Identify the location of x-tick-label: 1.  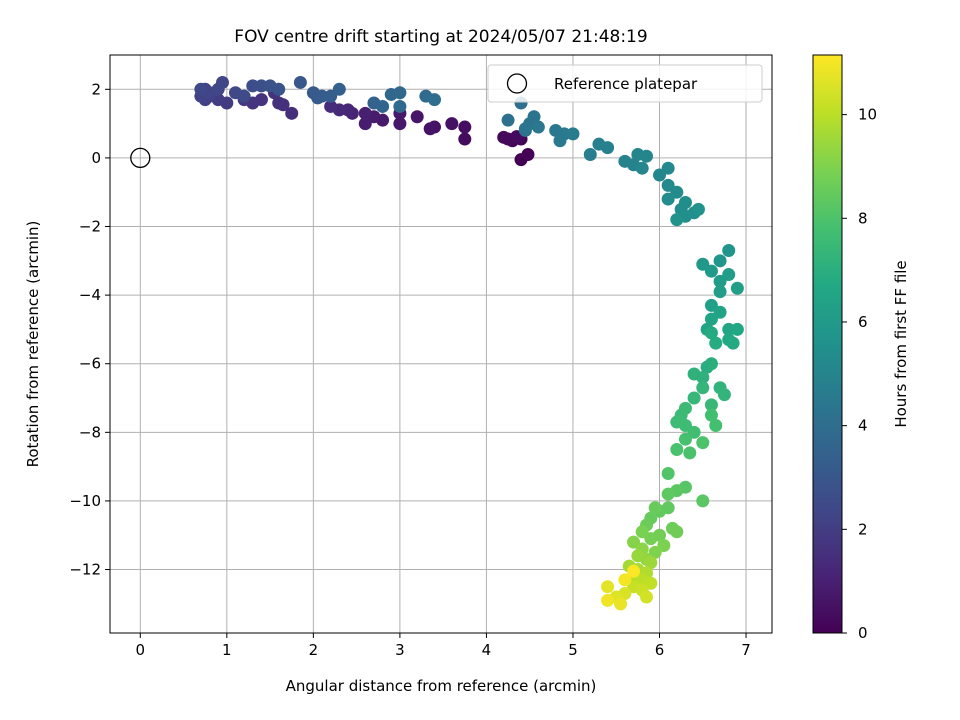
(227, 650).